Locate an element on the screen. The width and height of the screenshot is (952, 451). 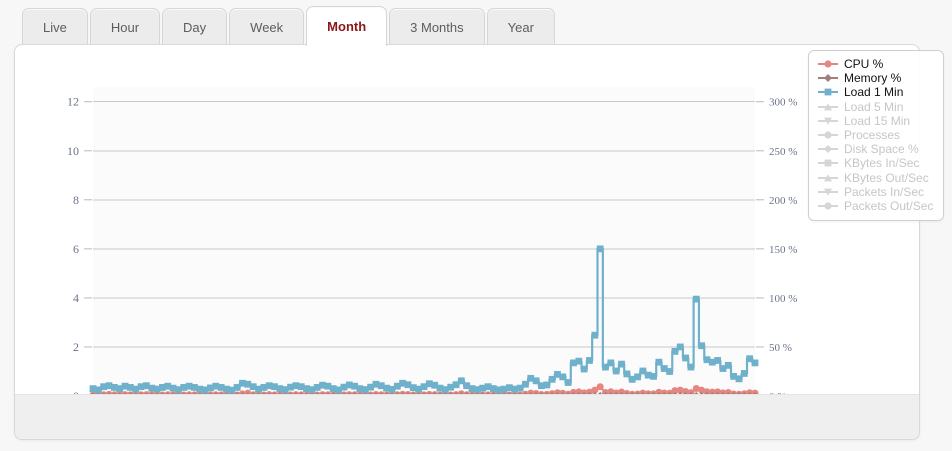
legend-item-label: Disk Space % is located at coordinates (881, 149).